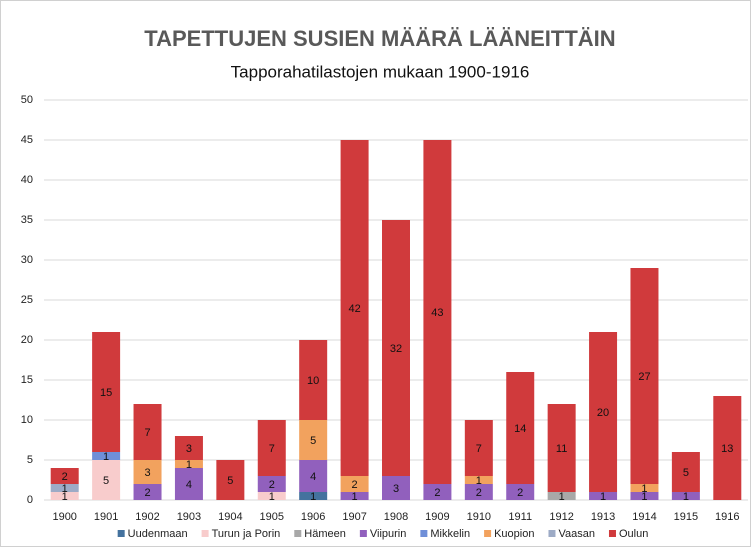 This screenshot has height=547, width=751. Describe the element at coordinates (230, 517) in the screenshot. I see `x-tick-label: 1904` at that location.